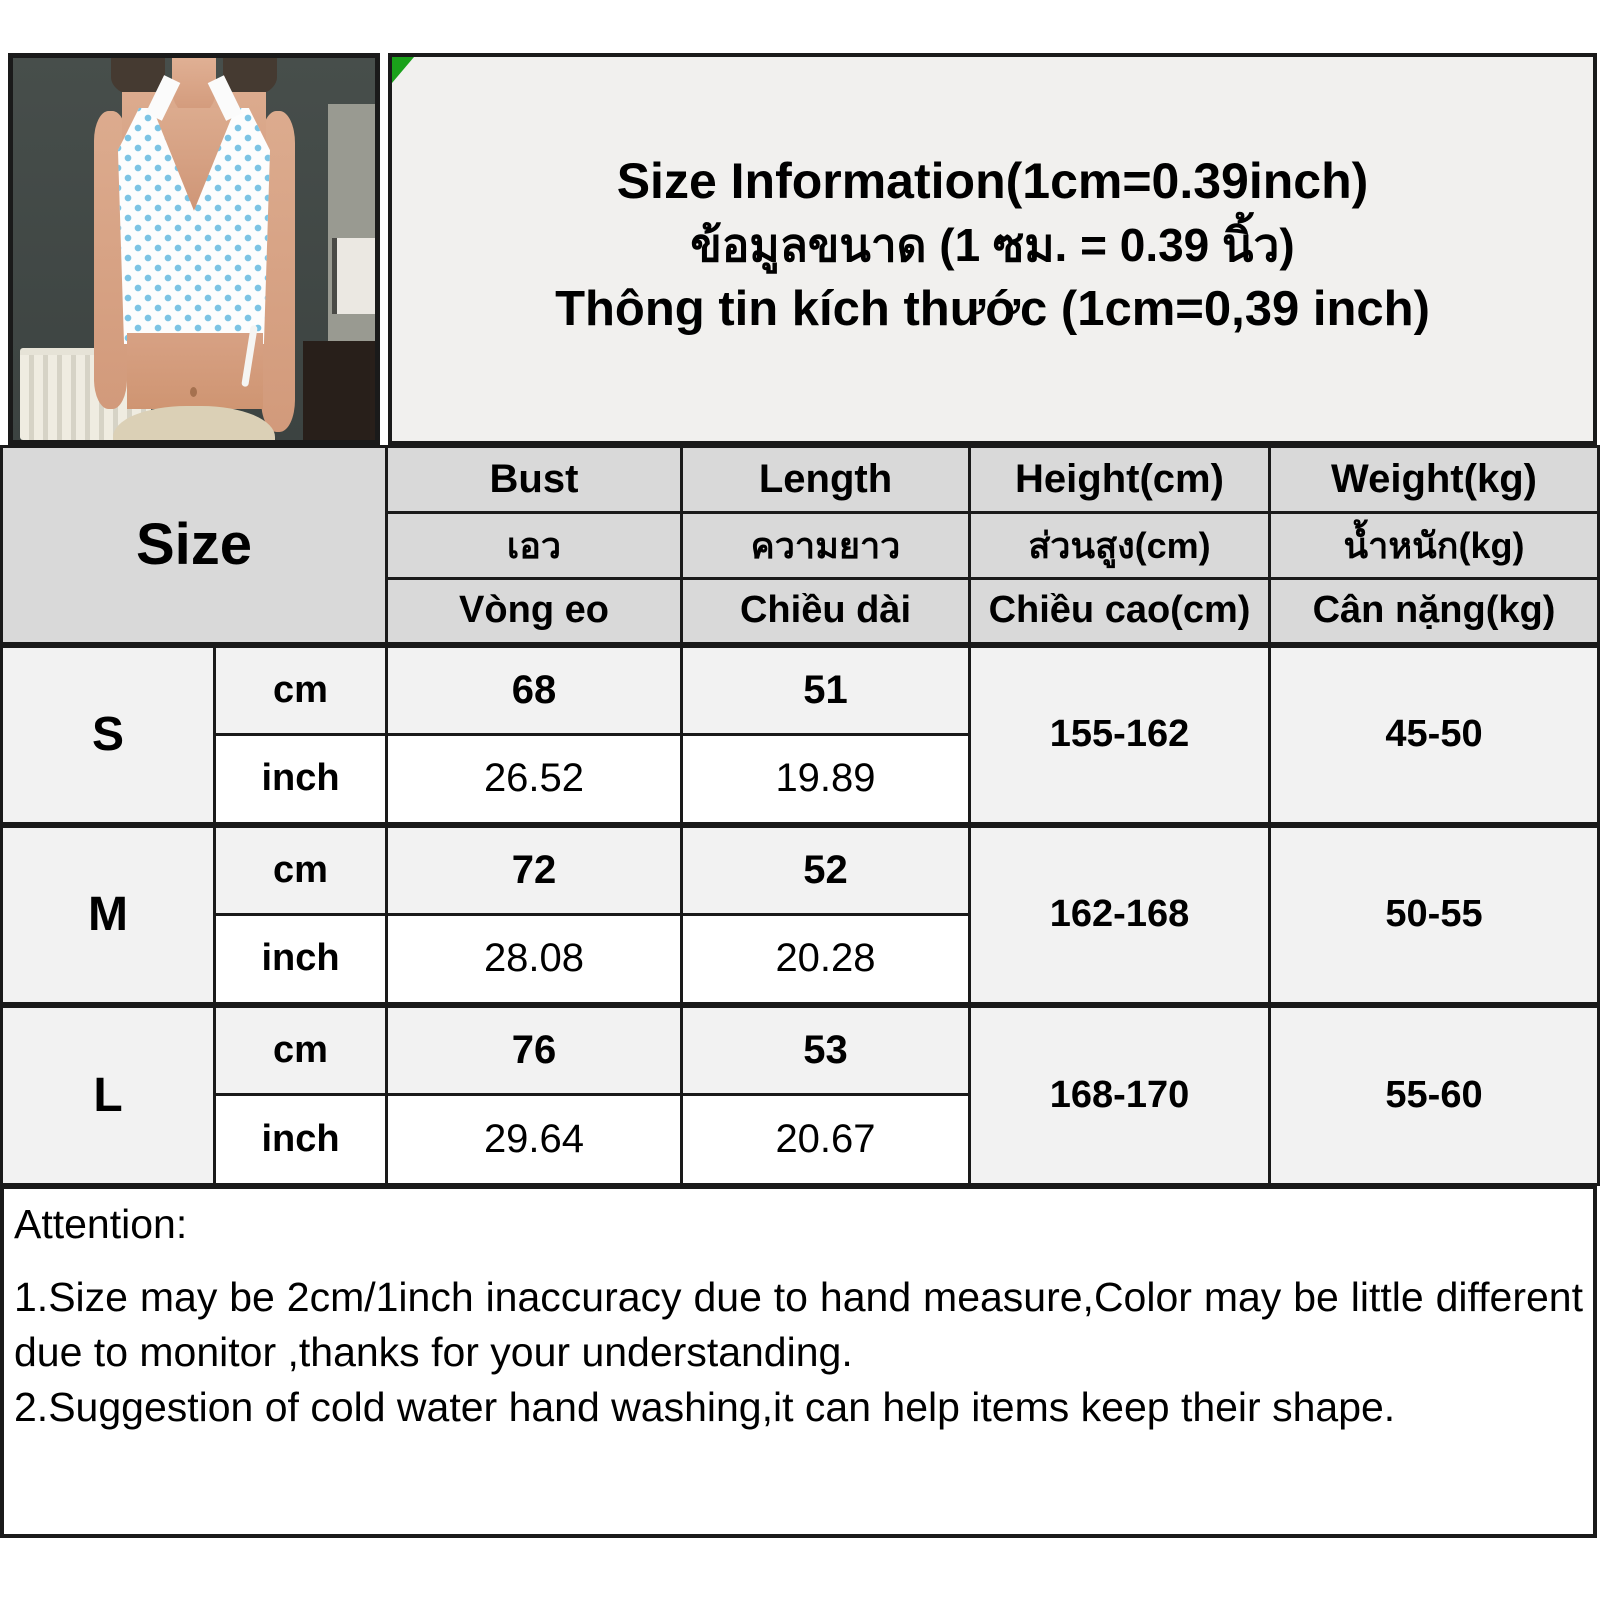 This screenshot has width=1600, height=1600. What do you see at coordinates (534, 479) in the screenshot?
I see `col-bust-en: Bust` at bounding box center [534, 479].